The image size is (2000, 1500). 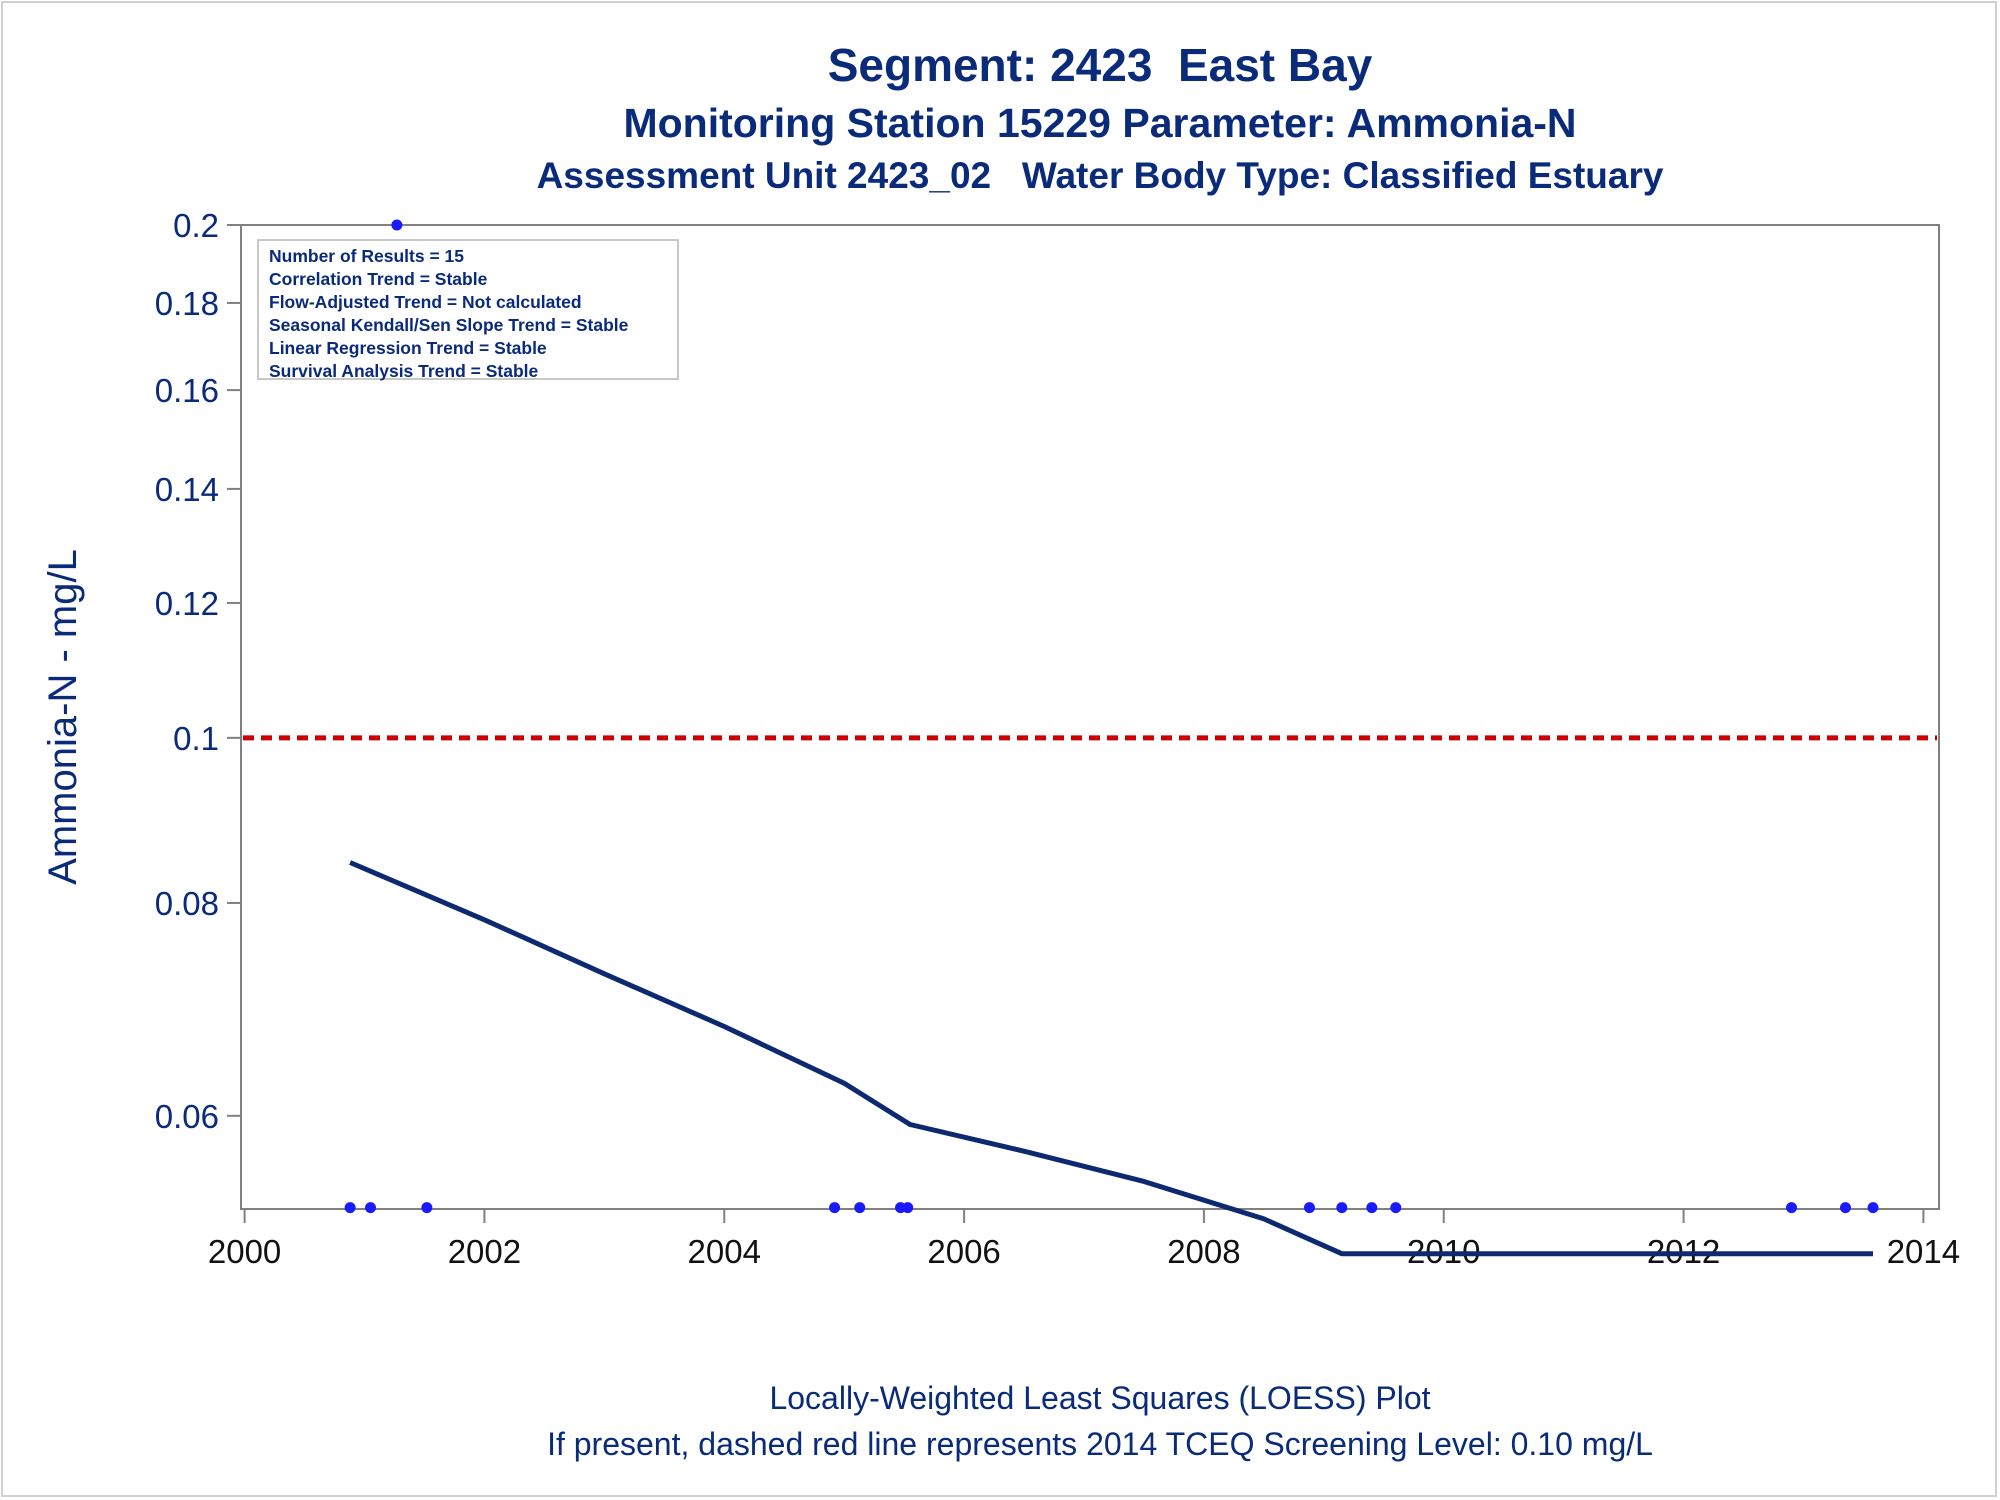 What do you see at coordinates (187, 1116) in the screenshot?
I see `y-tick-label: 0.06` at bounding box center [187, 1116].